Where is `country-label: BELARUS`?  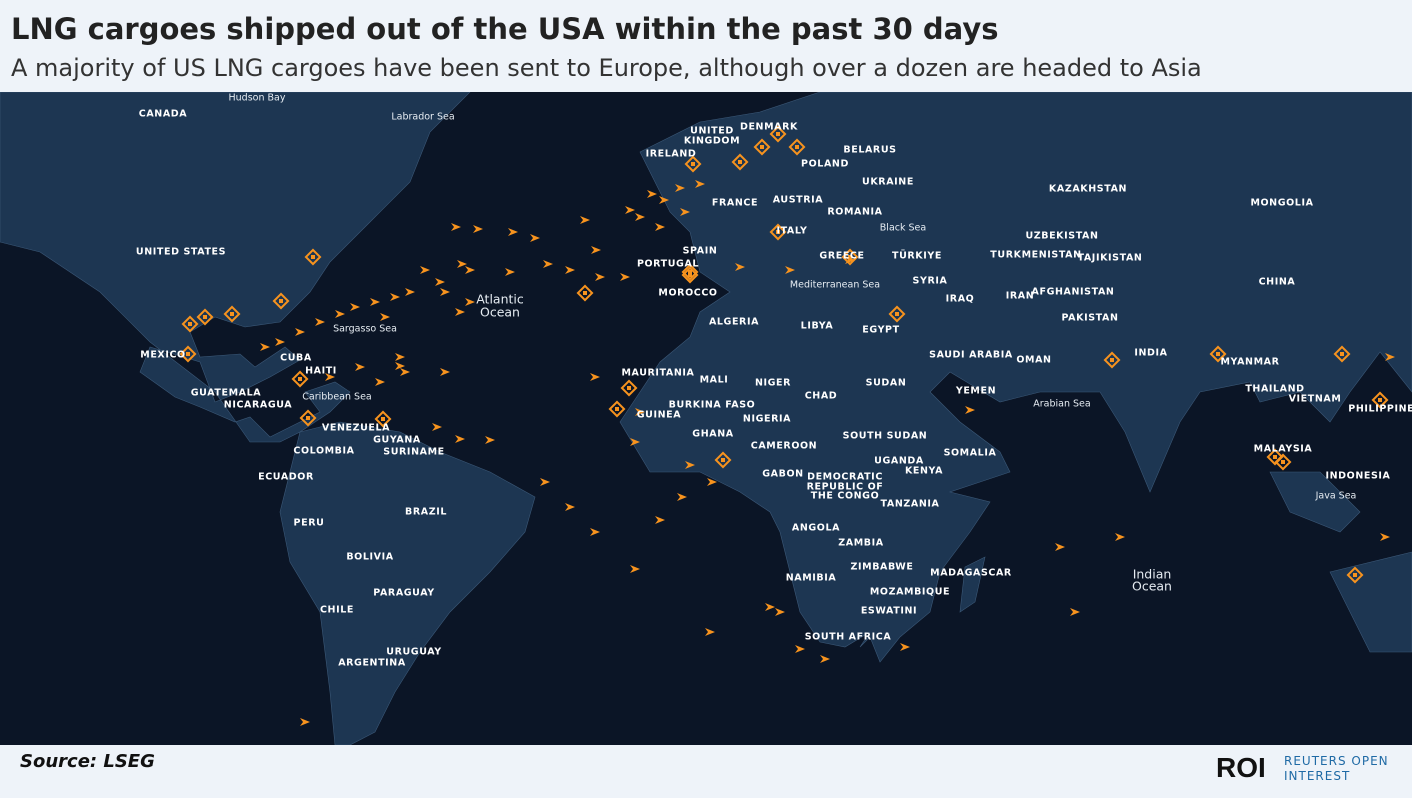
country-label: BELARUS is located at coordinates (869, 150).